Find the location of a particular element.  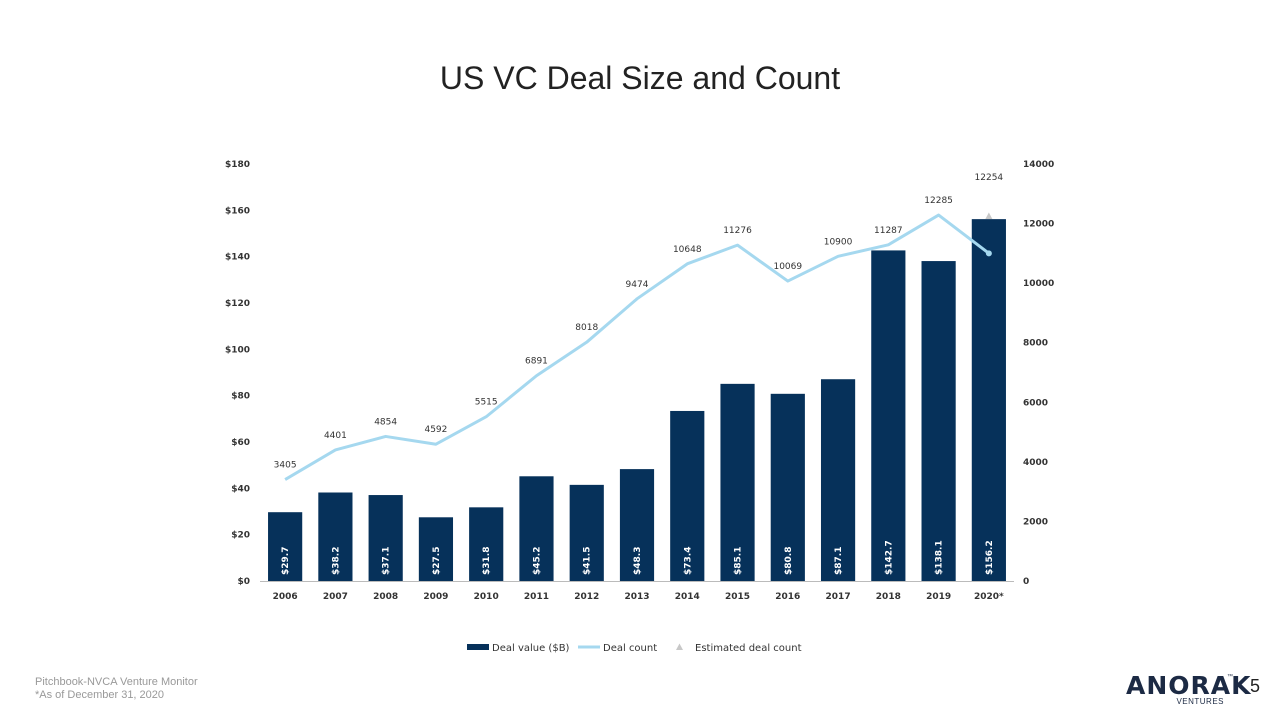

deal-count-label: 4854 is located at coordinates (385, 422).